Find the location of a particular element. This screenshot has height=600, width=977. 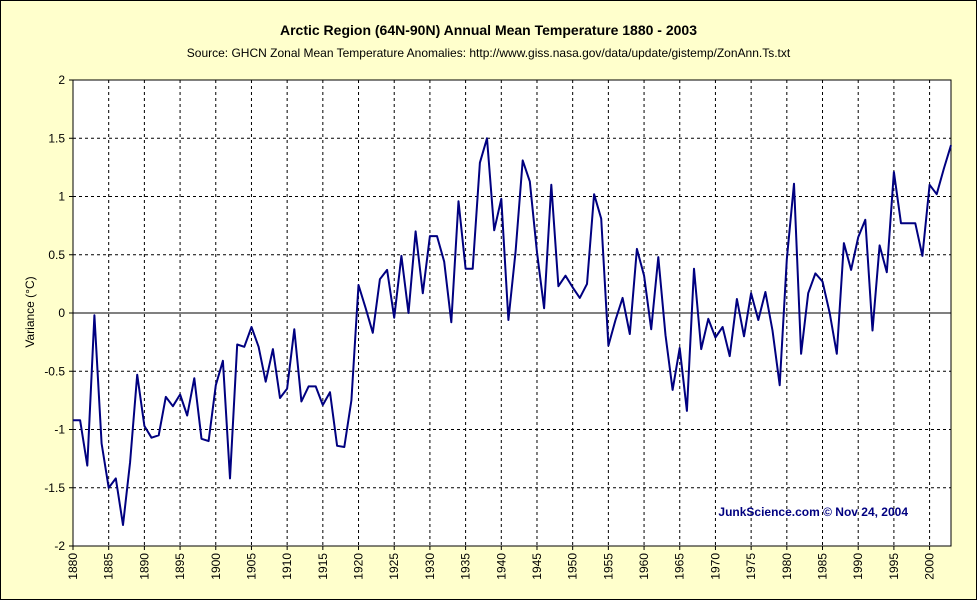

x-tick-label: 1960 is located at coordinates (644, 566).